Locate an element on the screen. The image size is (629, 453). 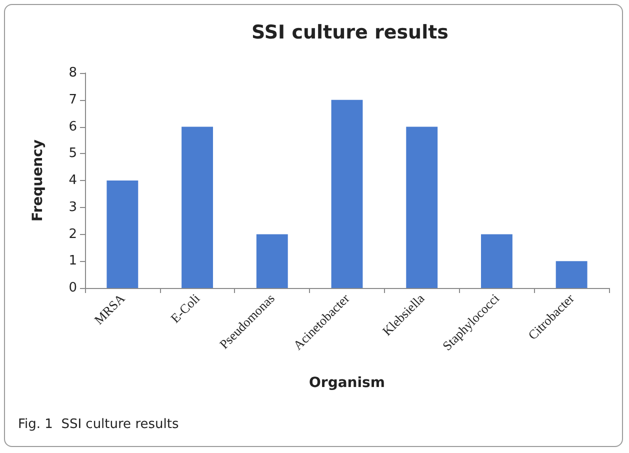
y-tick-label: 2 is located at coordinates (72, 234).